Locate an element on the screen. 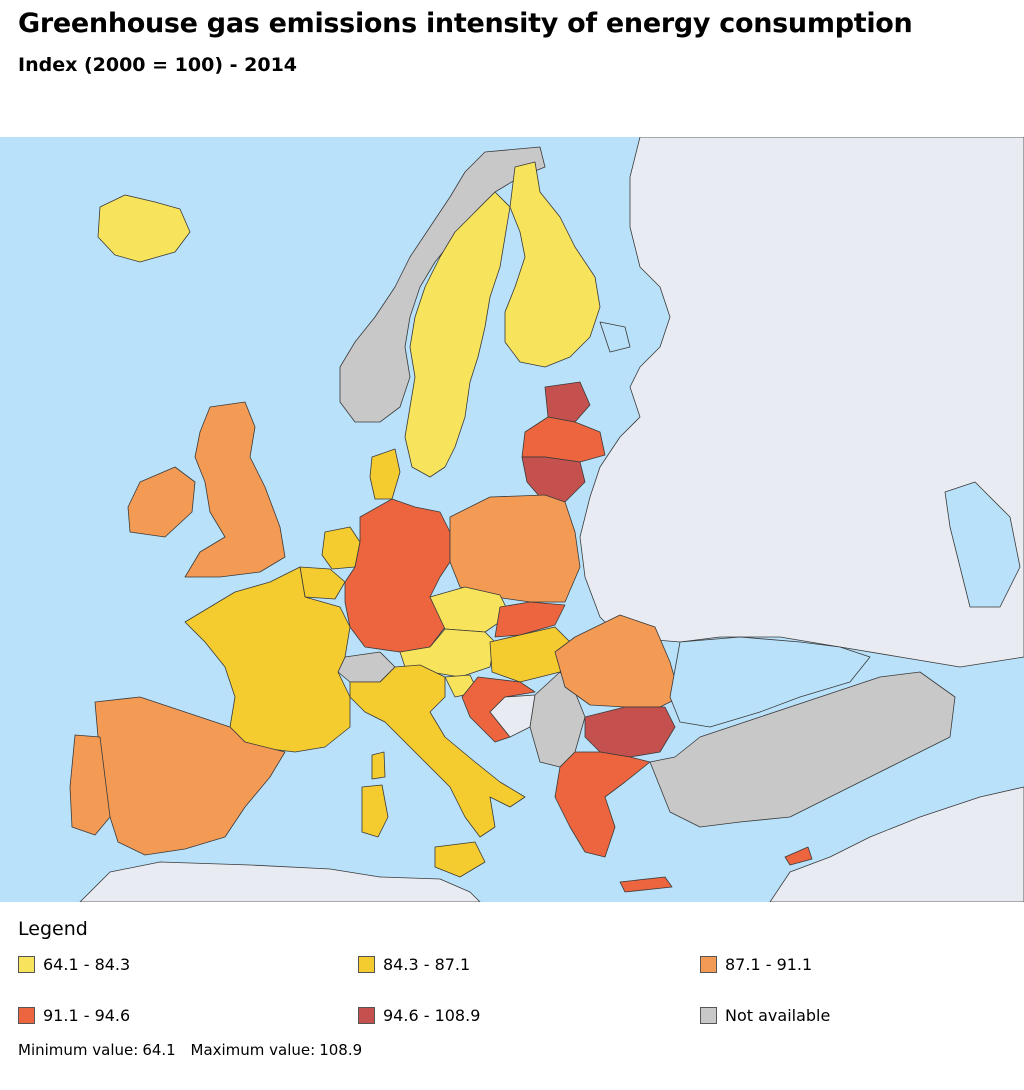 The image size is (1024, 1090). legend-label: 64.1 - 84.3 is located at coordinates (87, 964).